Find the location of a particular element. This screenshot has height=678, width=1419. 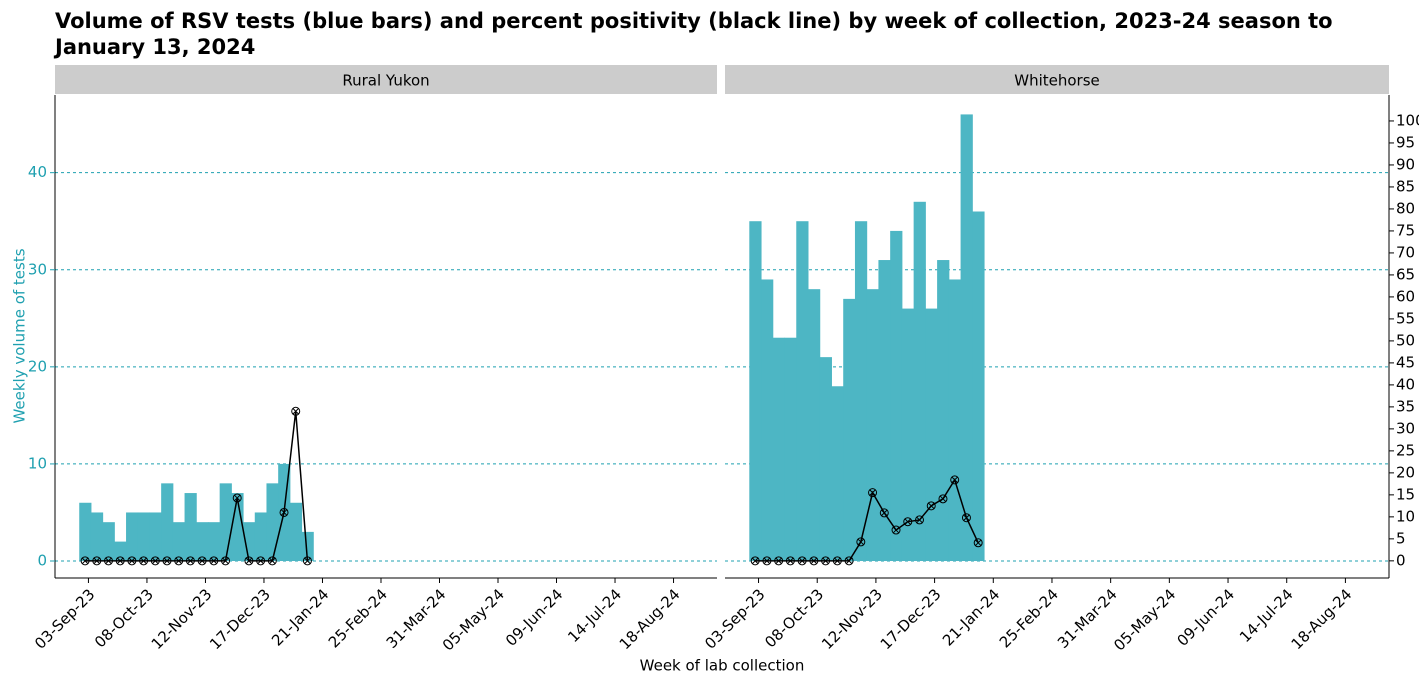

x-tick-label: 17-Dec-23 is located at coordinates (911, 619).